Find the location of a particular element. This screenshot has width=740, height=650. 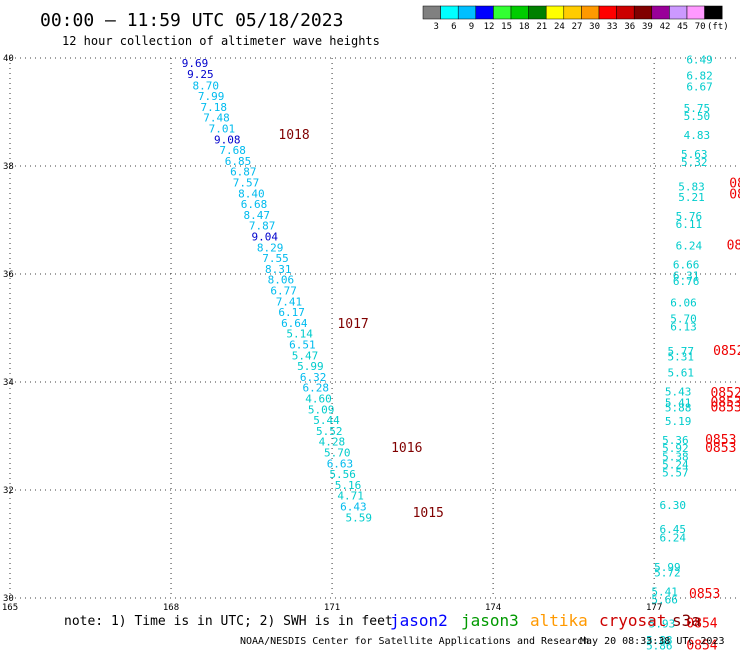

scale-label: 70 is located at coordinates (700, 27).